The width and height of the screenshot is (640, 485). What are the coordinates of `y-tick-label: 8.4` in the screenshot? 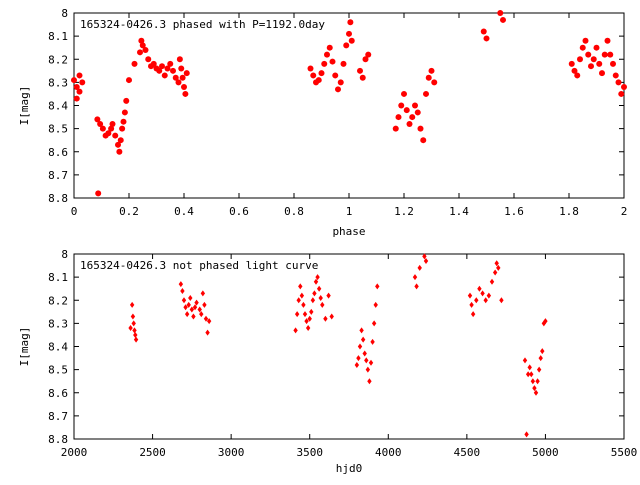 It's located at (58, 347).